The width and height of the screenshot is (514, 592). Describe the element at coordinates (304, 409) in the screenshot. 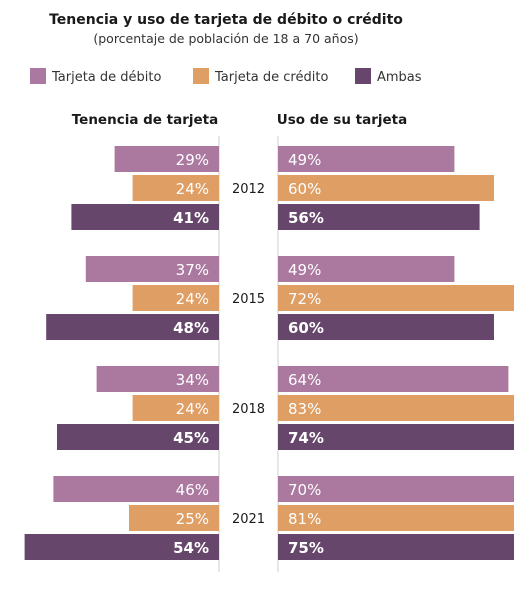

I see `label-uso-2018-1: 83%` at that location.